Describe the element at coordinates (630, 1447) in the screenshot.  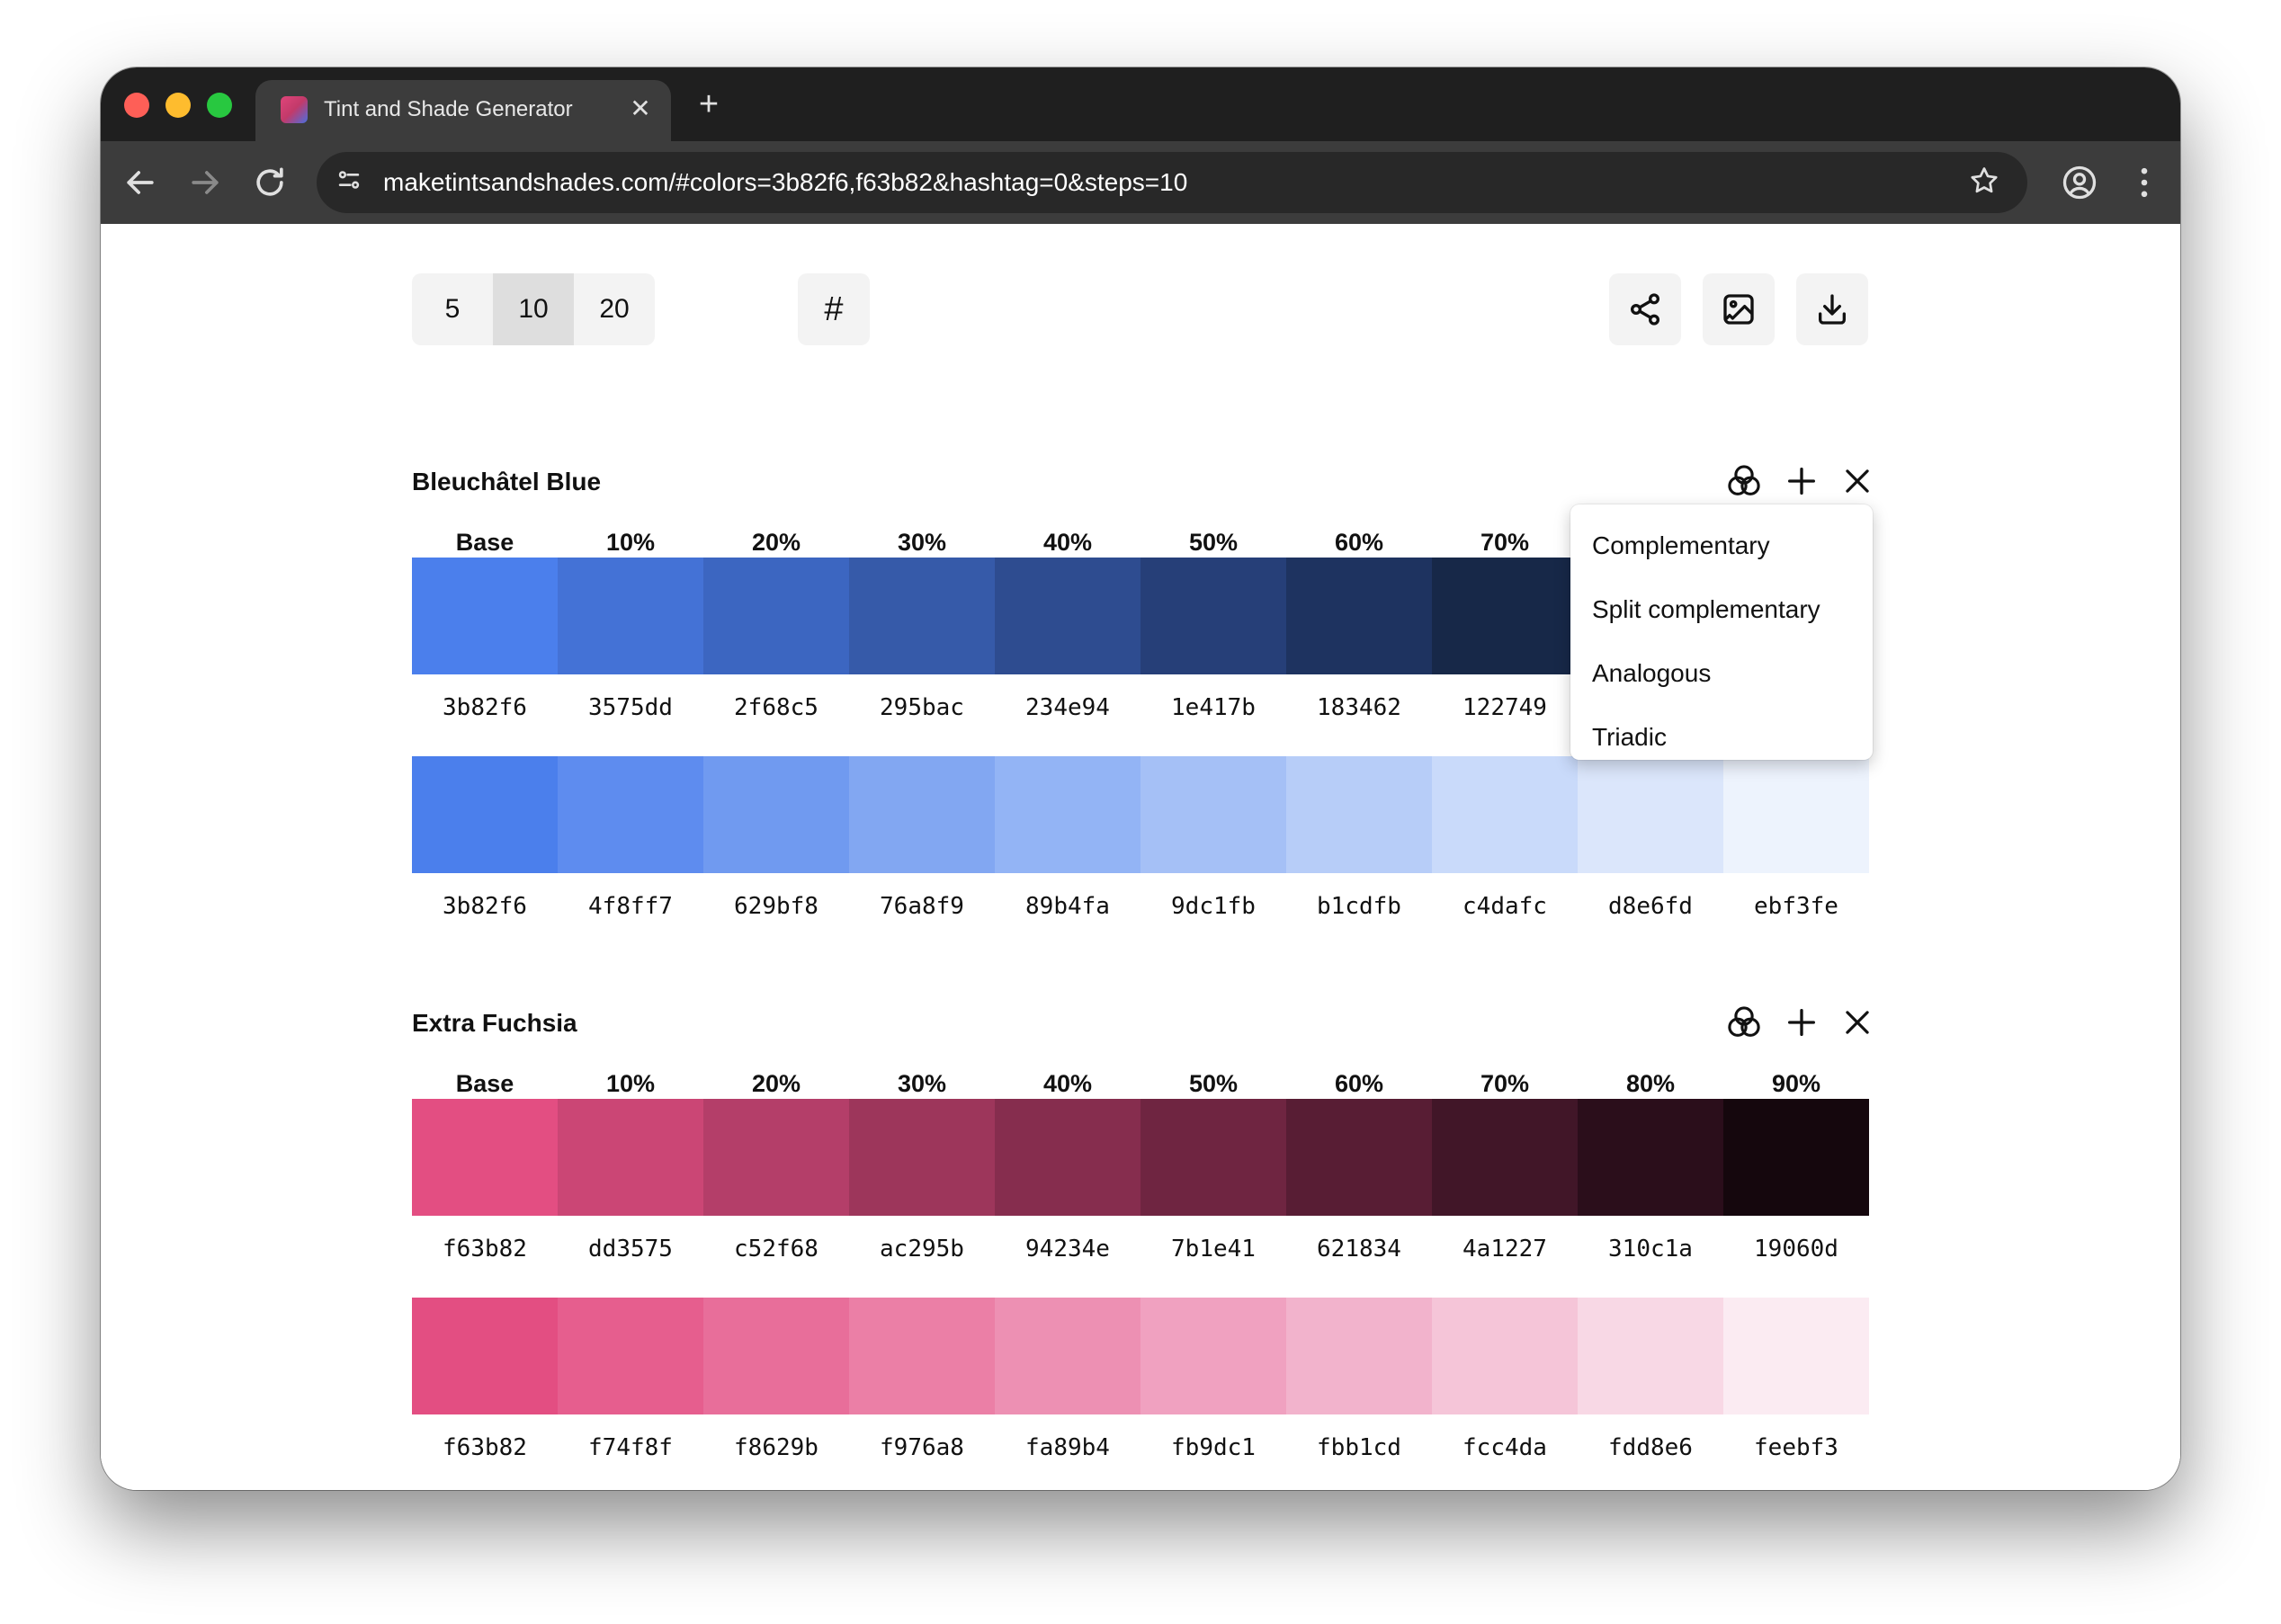
I see `hex-code: f74f8f` at that location.